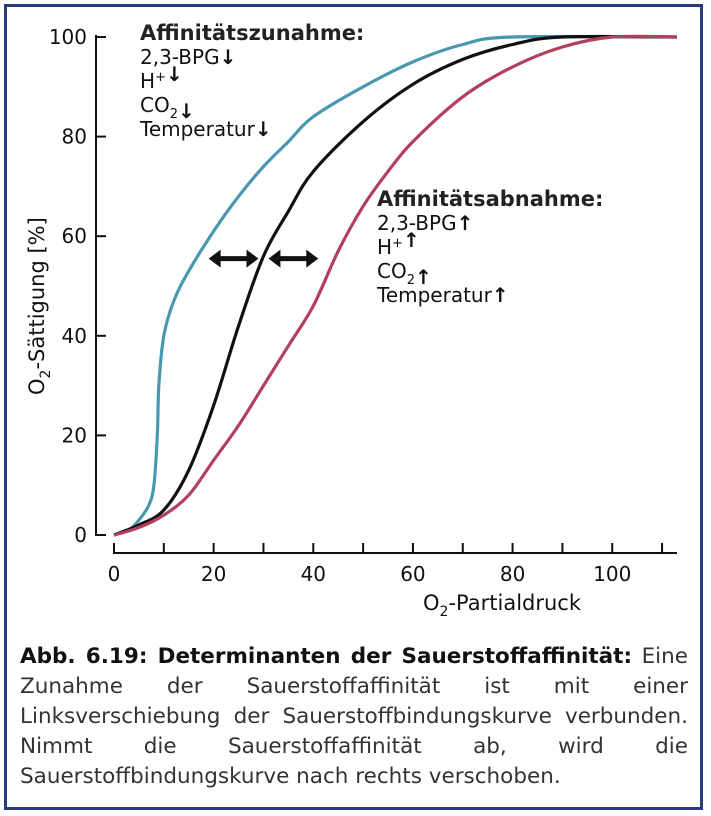 The image size is (711, 816). Describe the element at coordinates (490, 199) in the screenshot. I see `annotation-decrease-title: Affinitätsabnahme:` at that location.